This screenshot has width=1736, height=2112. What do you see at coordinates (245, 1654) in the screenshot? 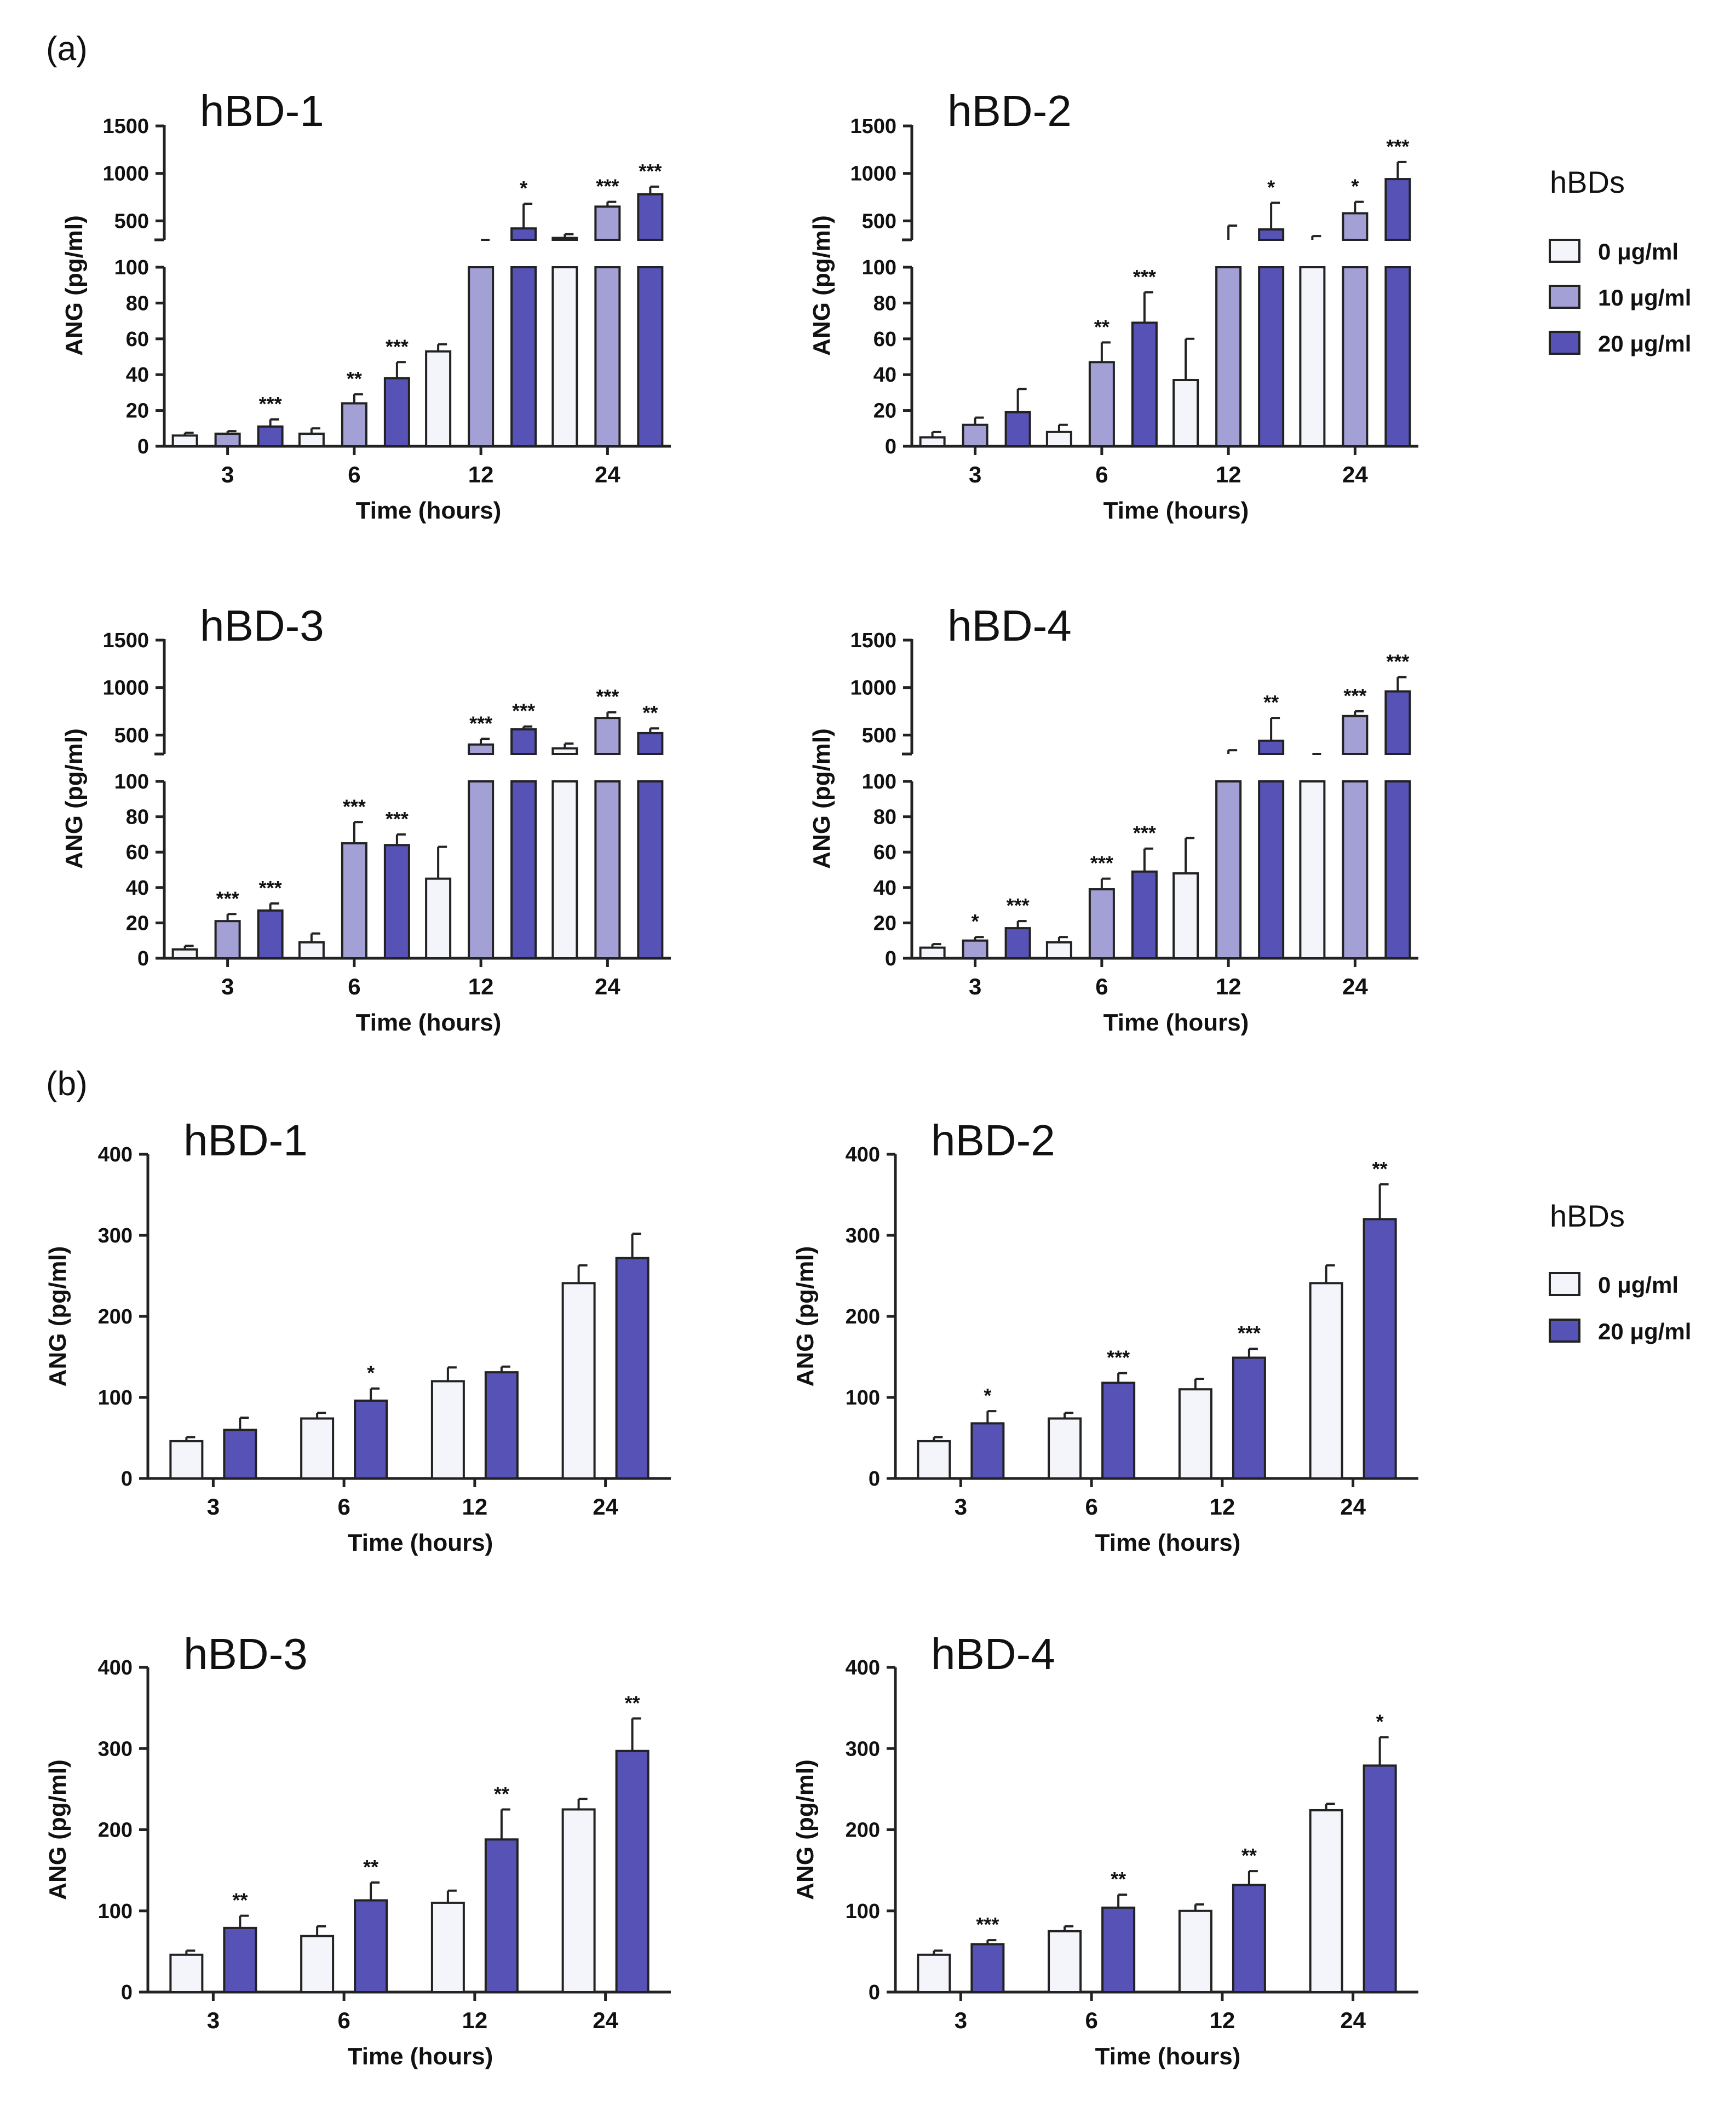
I see `chart-title: hBD-3` at bounding box center [245, 1654].